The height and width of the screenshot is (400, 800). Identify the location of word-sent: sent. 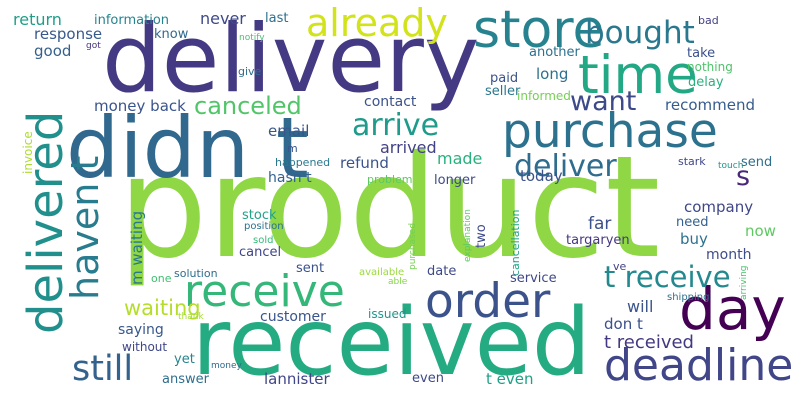
(310, 268).